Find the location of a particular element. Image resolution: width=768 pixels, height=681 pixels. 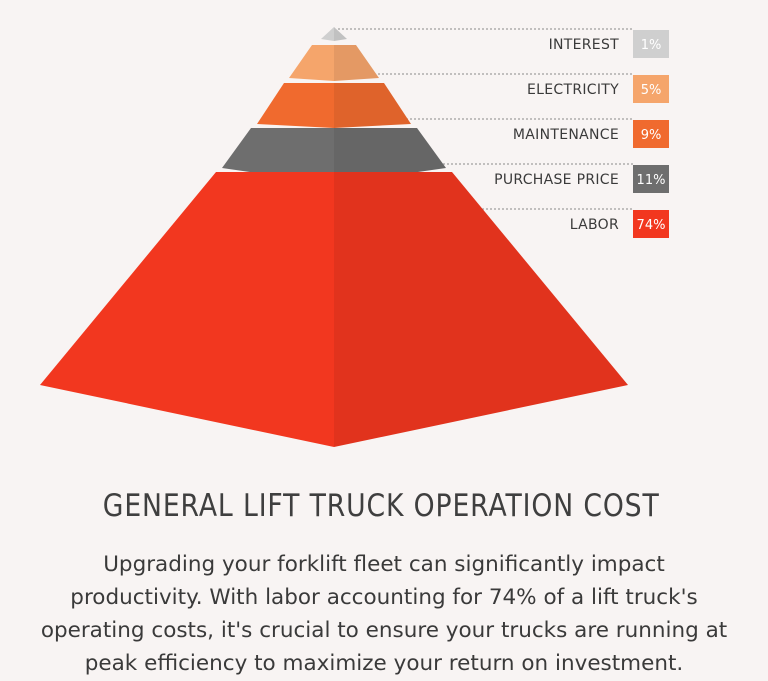

badge-electricity-bg is located at coordinates (651, 89).